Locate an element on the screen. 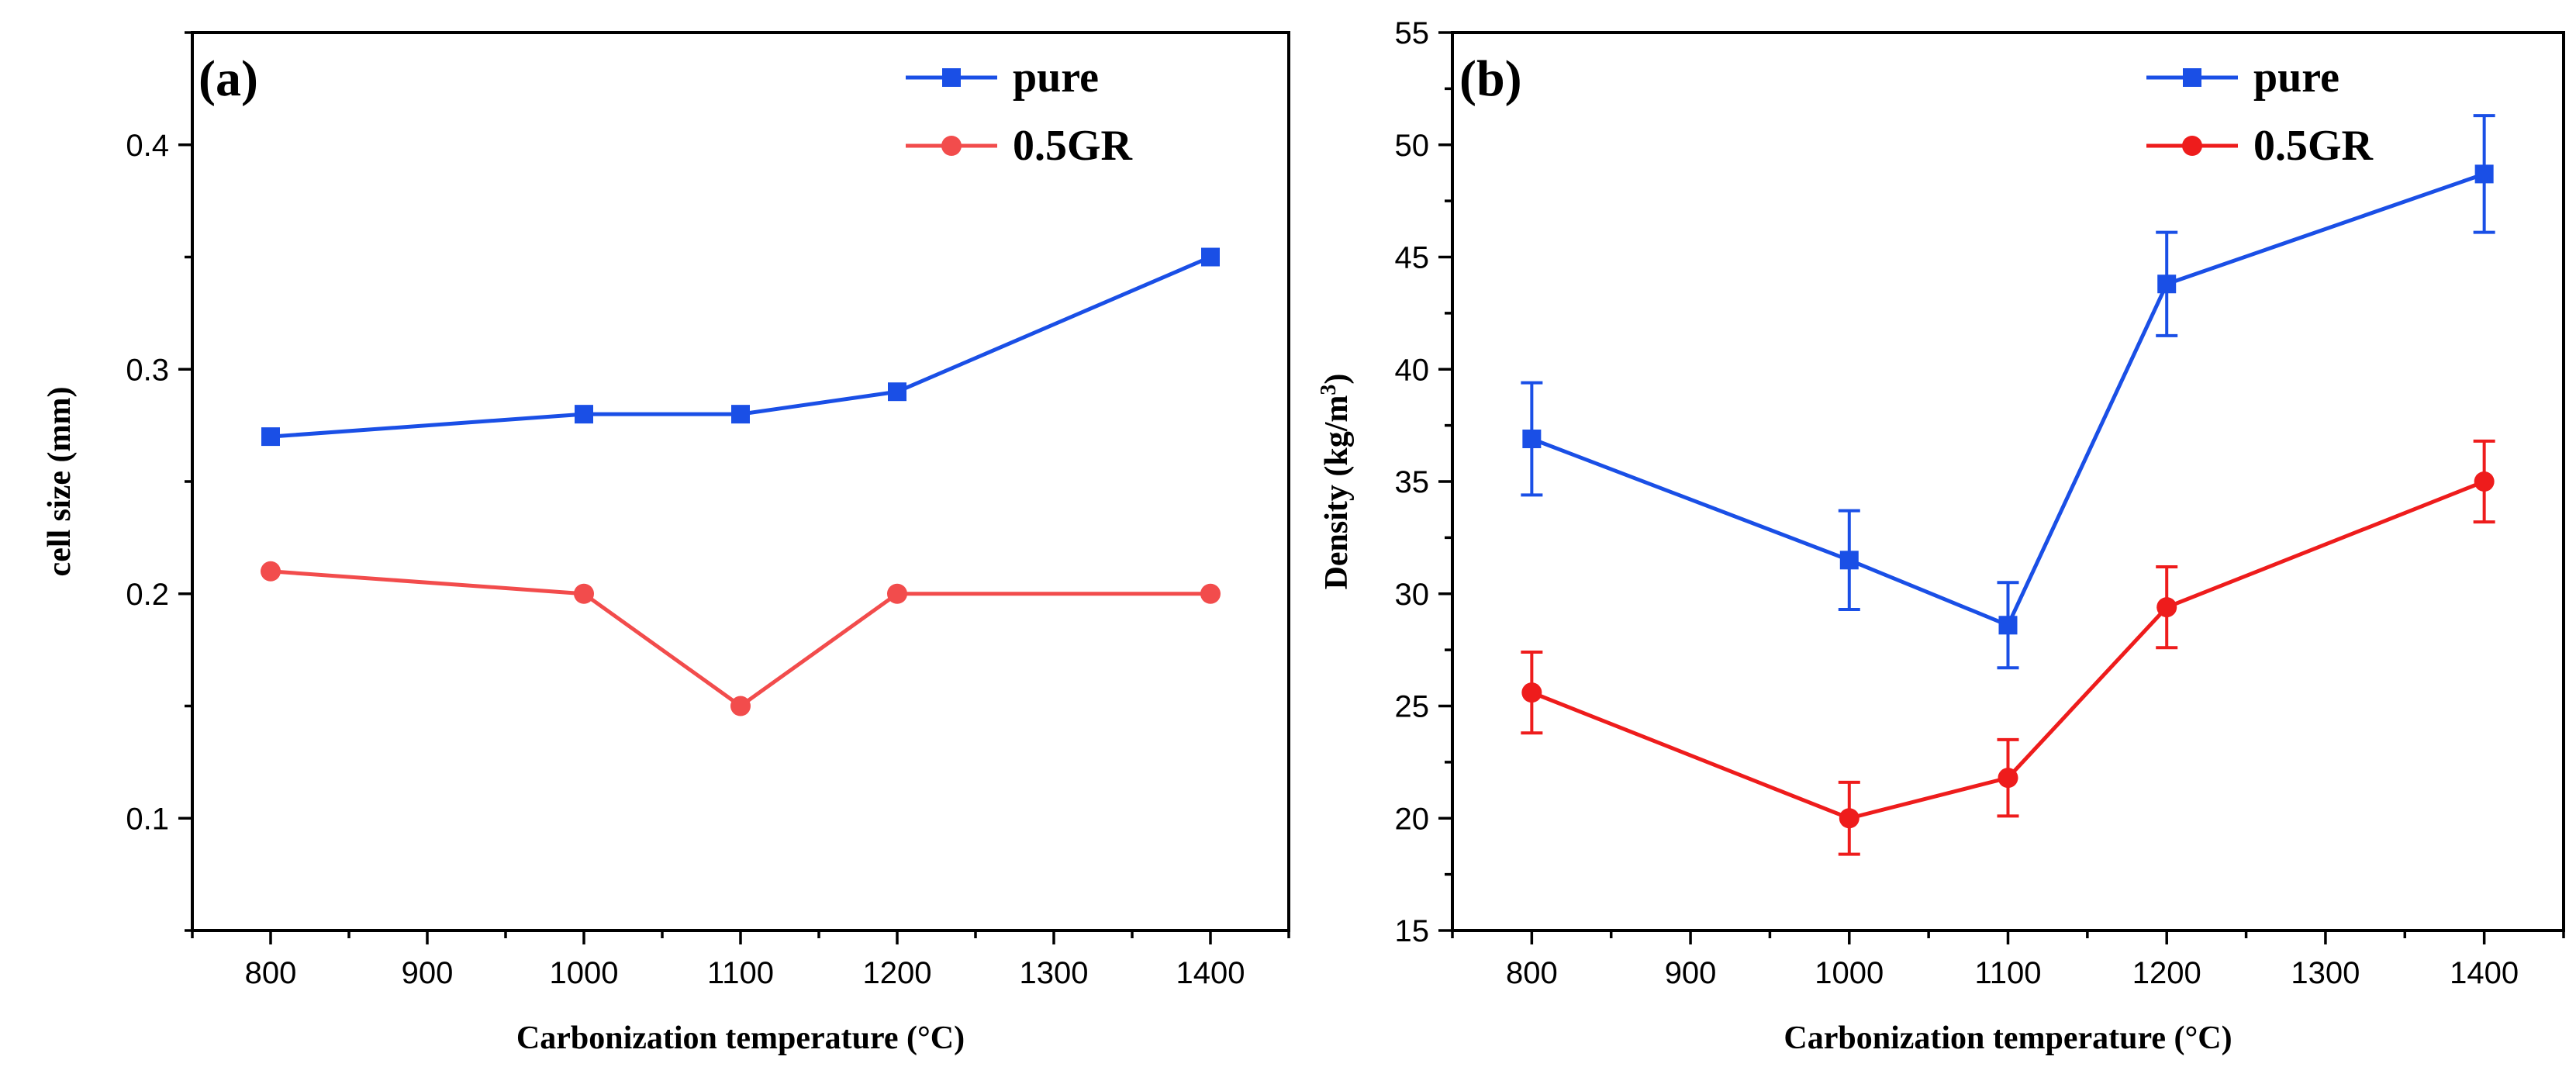  y-tick-label: 0.4 is located at coordinates (148, 146).